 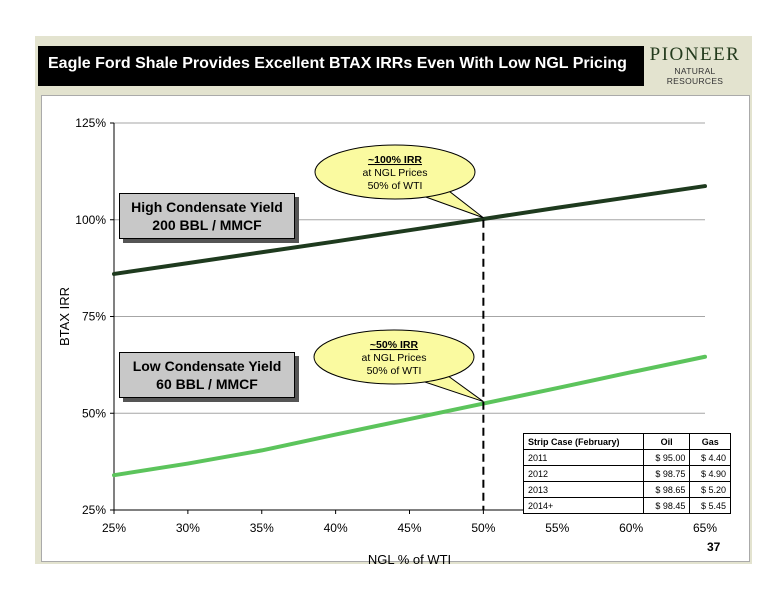 I want to click on y-tick-label: 75%, so click(x=94, y=317).